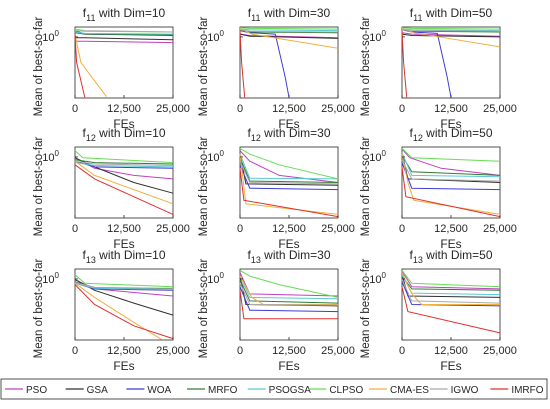  Describe the element at coordinates (451, 14) in the screenshot. I see `subplot-title: f11 with Dim=50` at that location.